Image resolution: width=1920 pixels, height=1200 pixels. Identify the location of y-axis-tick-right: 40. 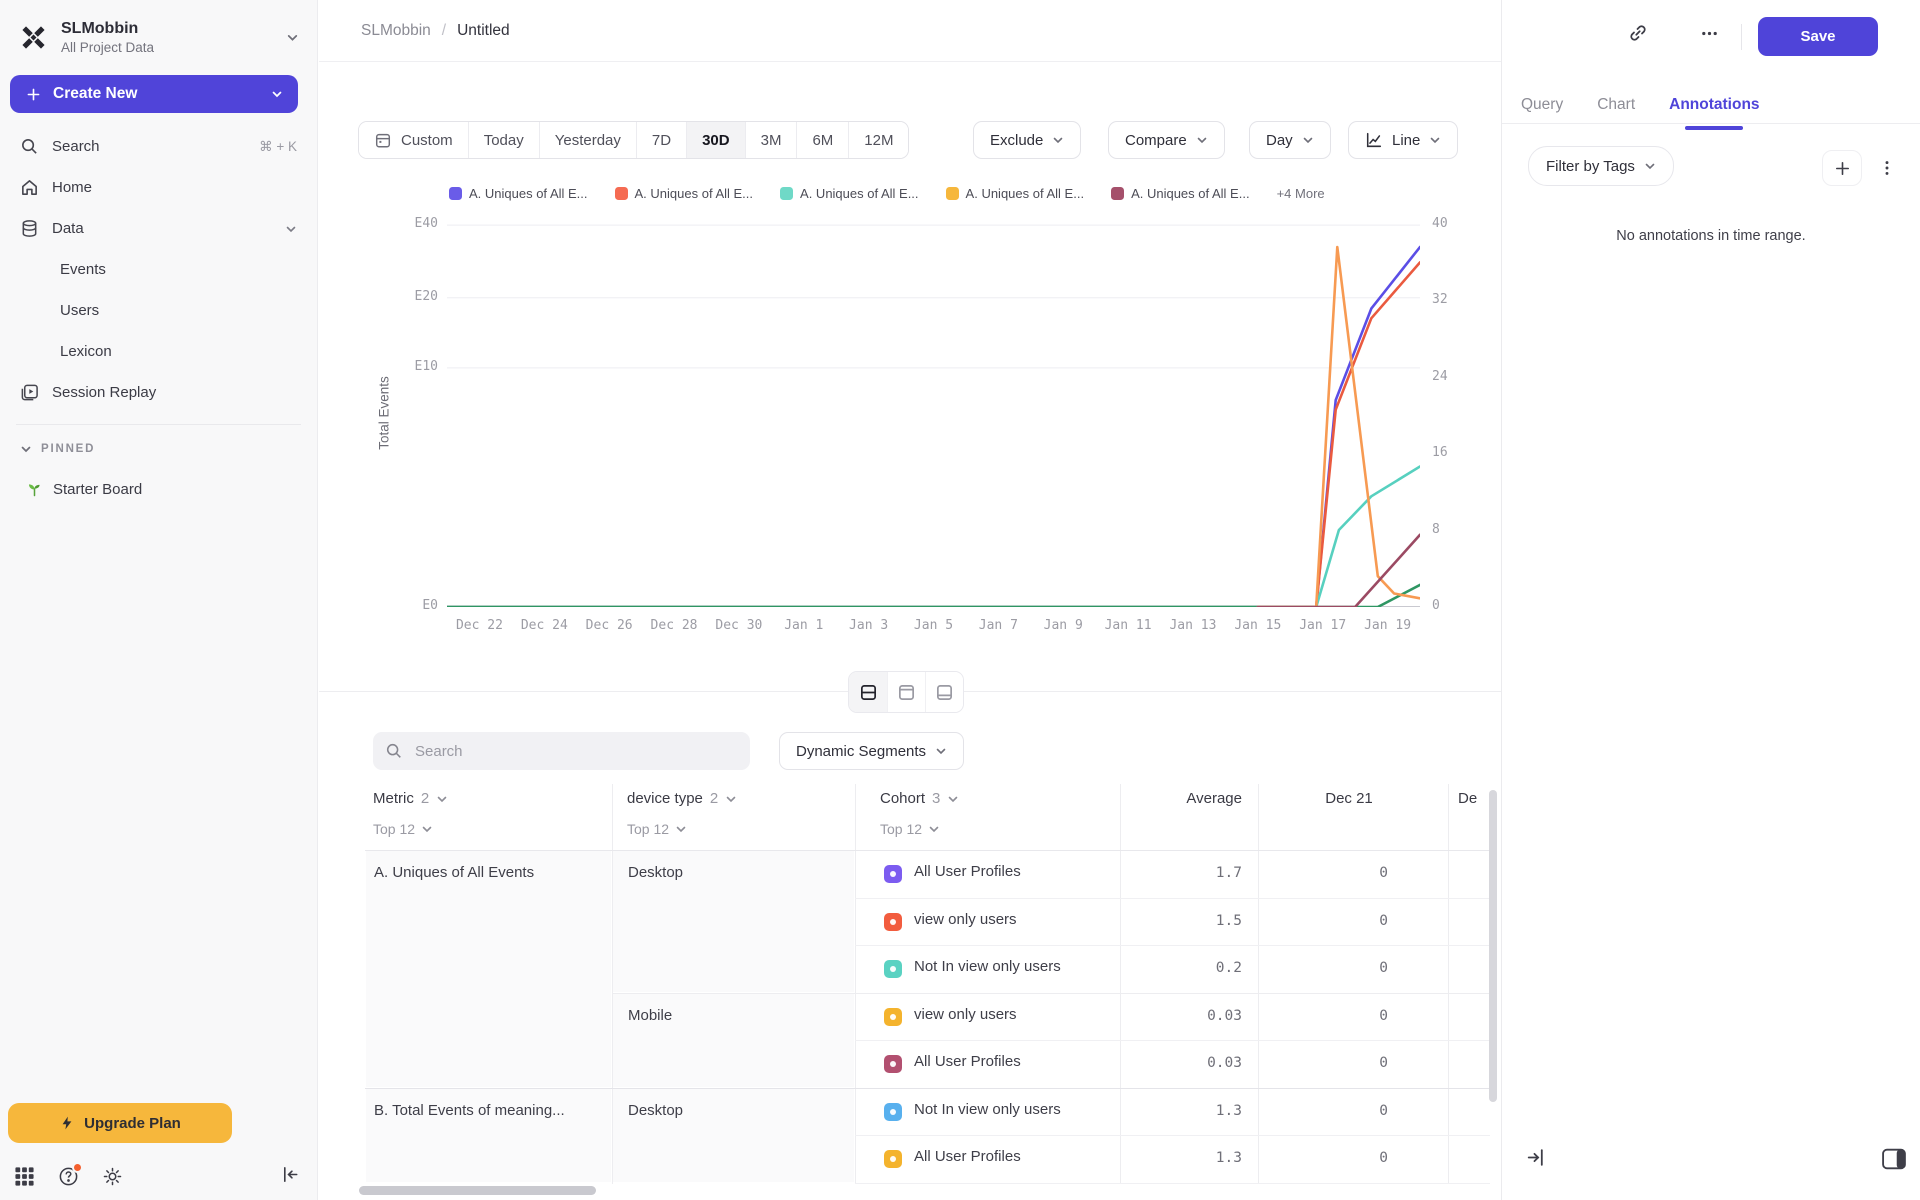
(1440, 224).